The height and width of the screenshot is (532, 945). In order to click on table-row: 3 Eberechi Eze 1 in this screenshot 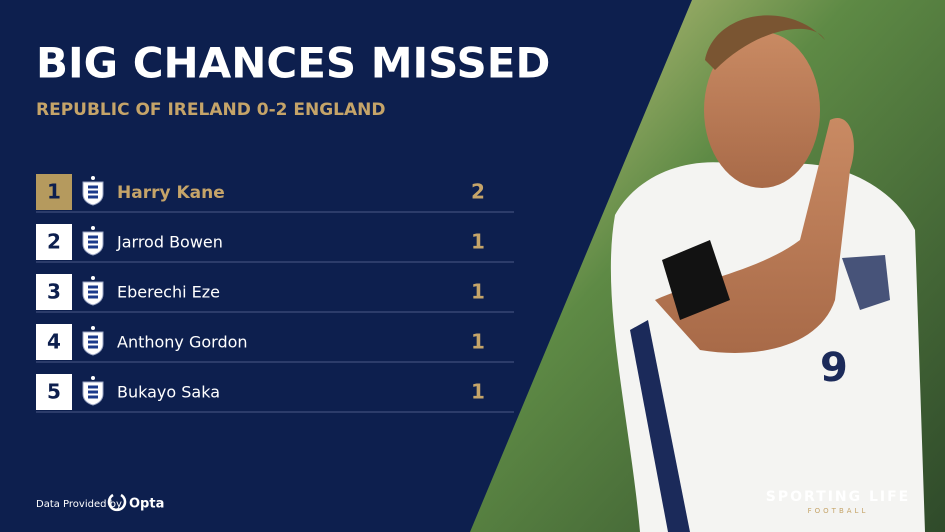, I will do `click(275, 293)`.